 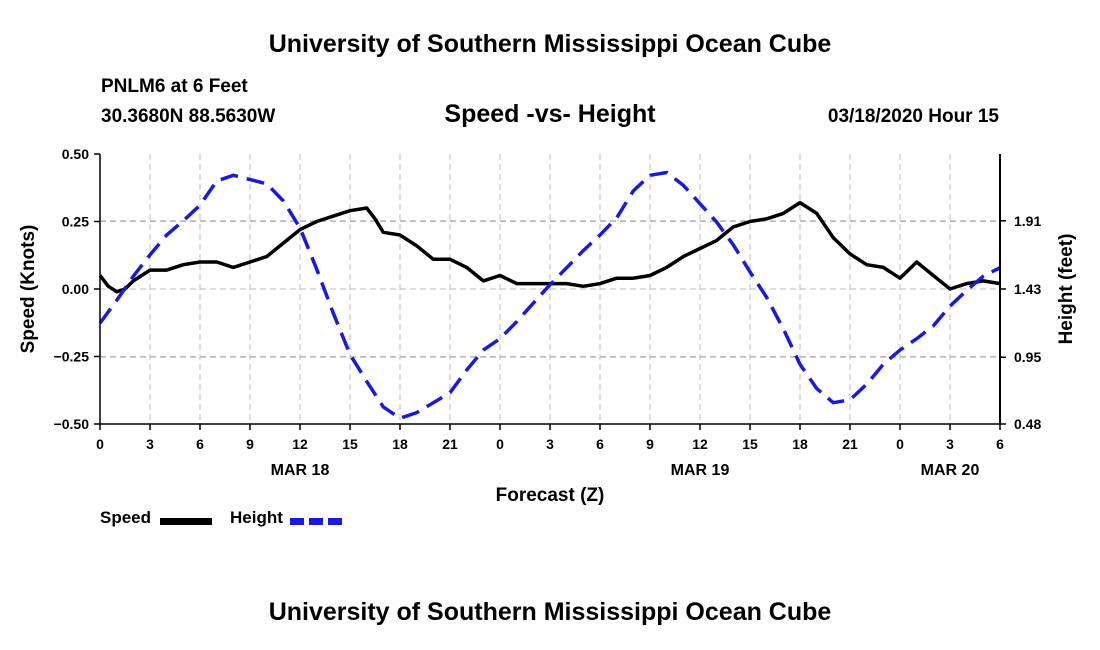 I want to click on date-label: MAR 20, so click(x=950, y=470).